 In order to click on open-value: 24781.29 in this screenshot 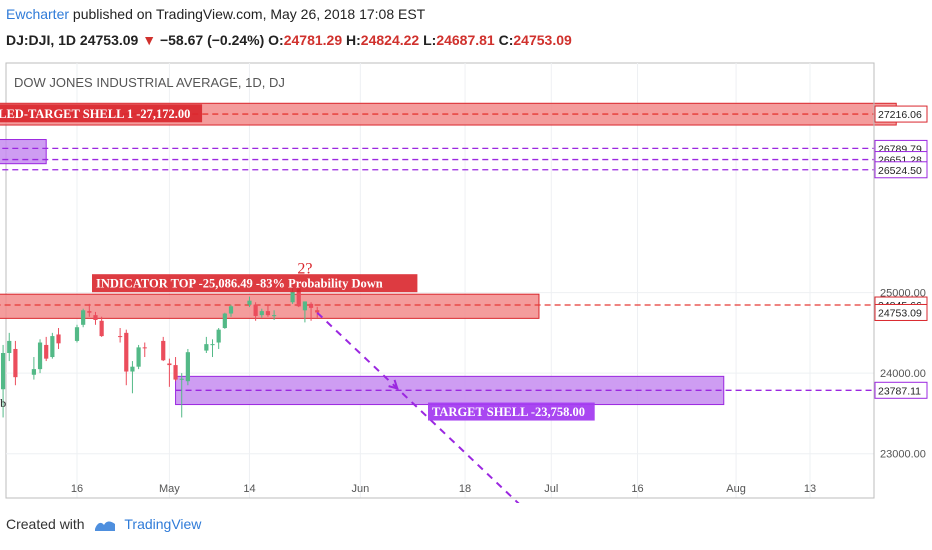, I will do `click(313, 40)`.